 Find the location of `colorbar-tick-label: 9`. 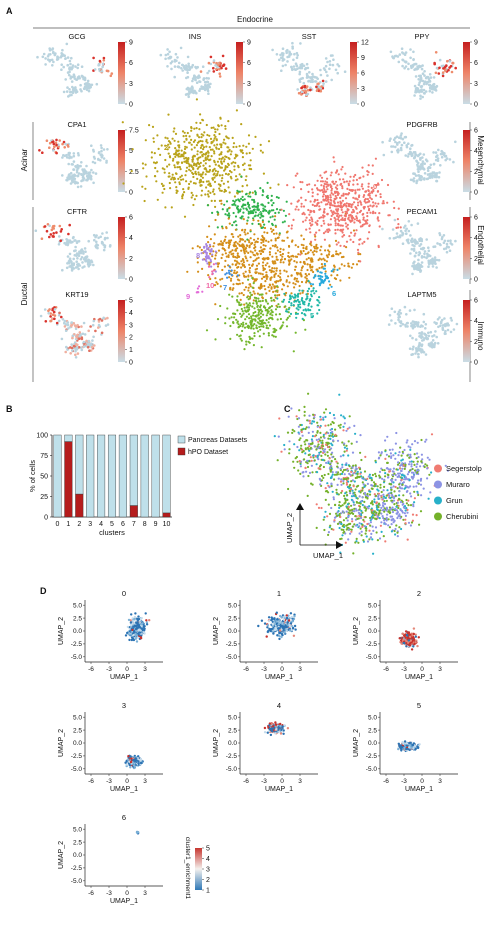

colorbar-tick-label: 9 is located at coordinates (249, 43).